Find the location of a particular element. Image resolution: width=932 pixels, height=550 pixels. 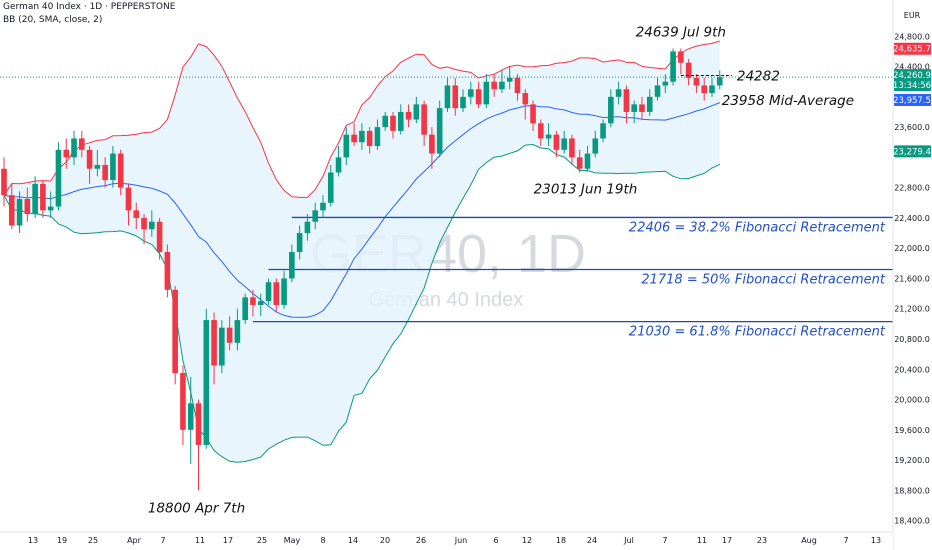

x-tick-label: 19 is located at coordinates (62, 540).